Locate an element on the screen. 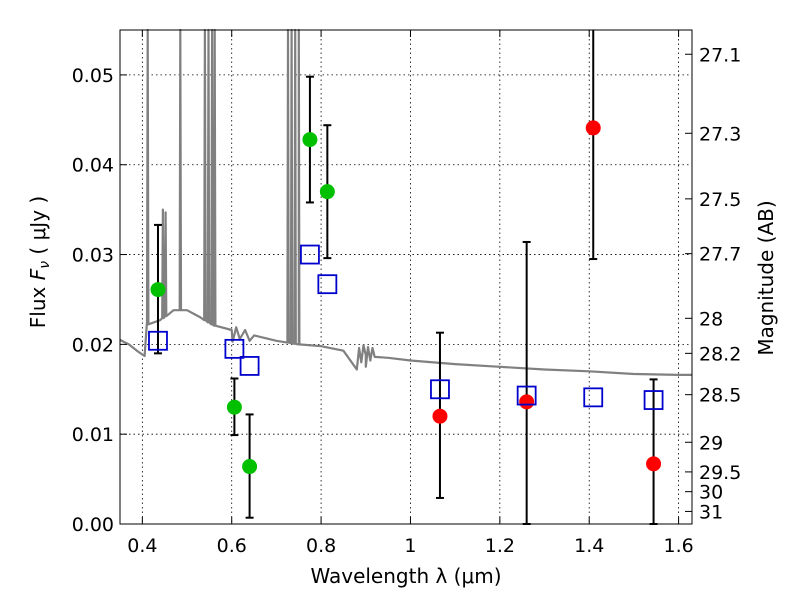  right-tick-label: 28 is located at coordinates (711, 319).